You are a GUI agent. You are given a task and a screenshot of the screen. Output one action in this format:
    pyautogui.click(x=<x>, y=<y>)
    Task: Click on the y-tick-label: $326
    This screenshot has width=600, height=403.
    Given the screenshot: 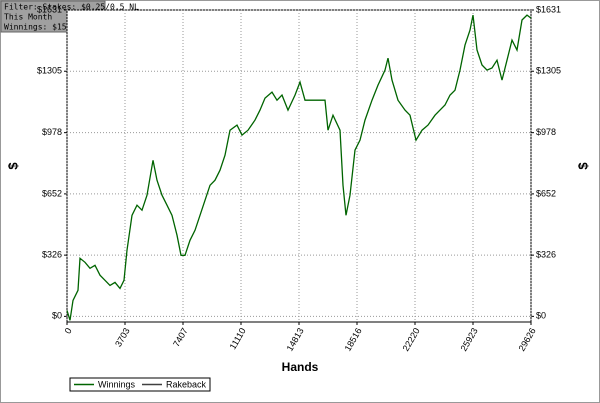 What is the action you would take?
    pyautogui.click(x=52, y=255)
    